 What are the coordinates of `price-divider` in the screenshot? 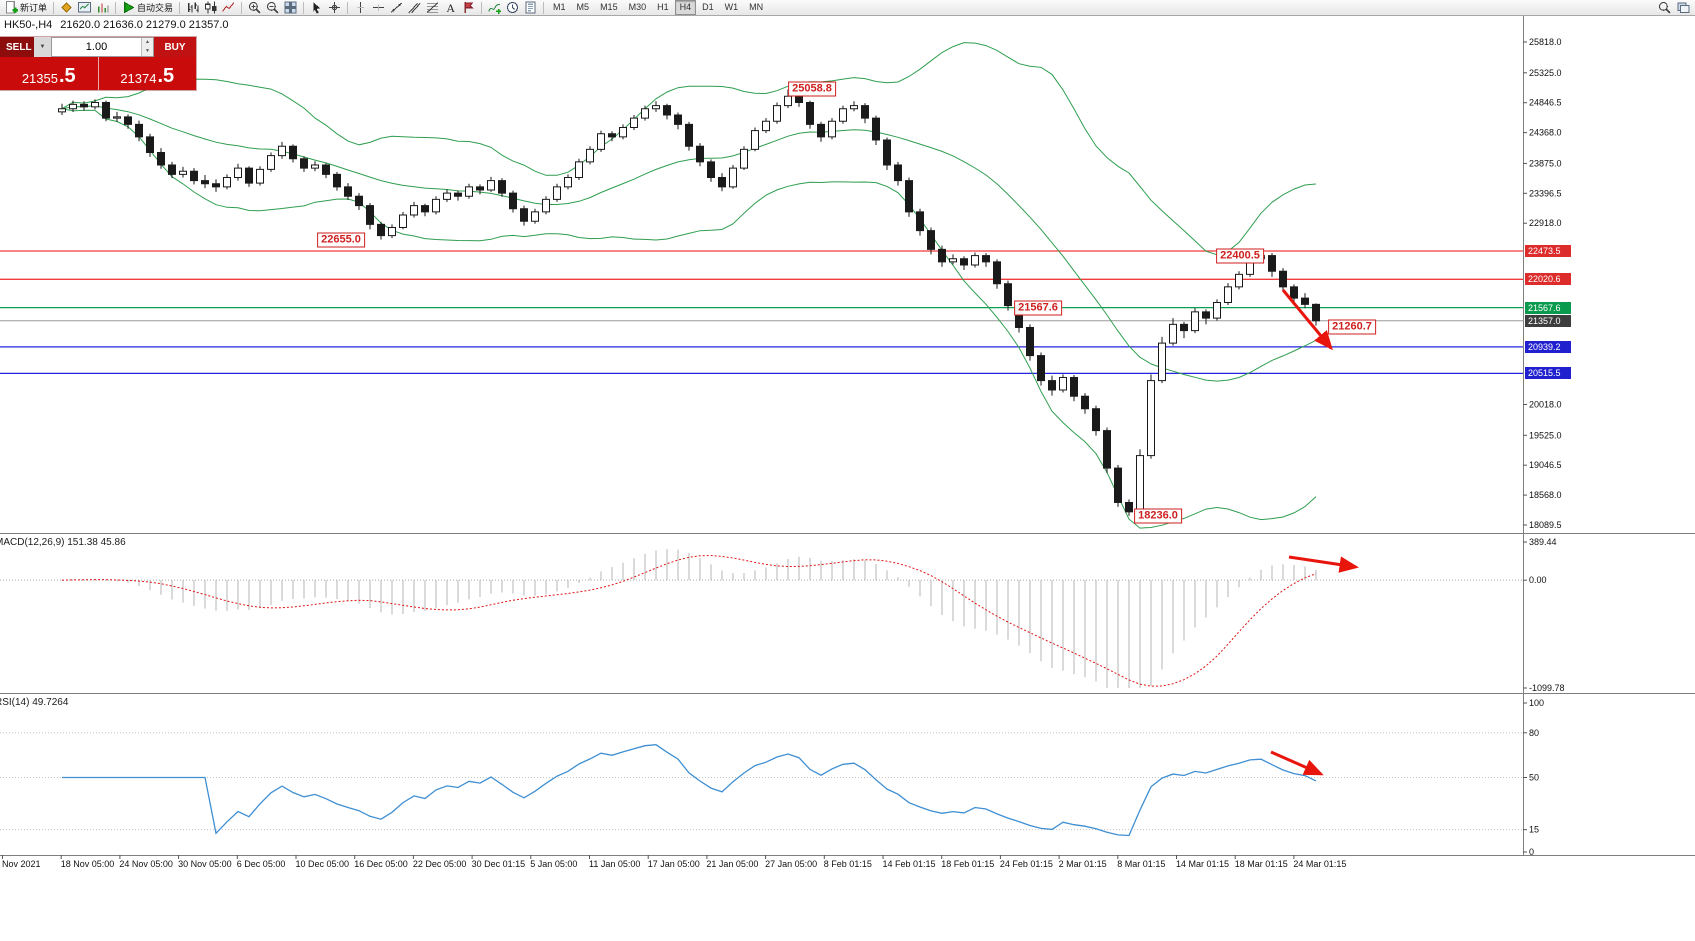 It's located at (98, 73).